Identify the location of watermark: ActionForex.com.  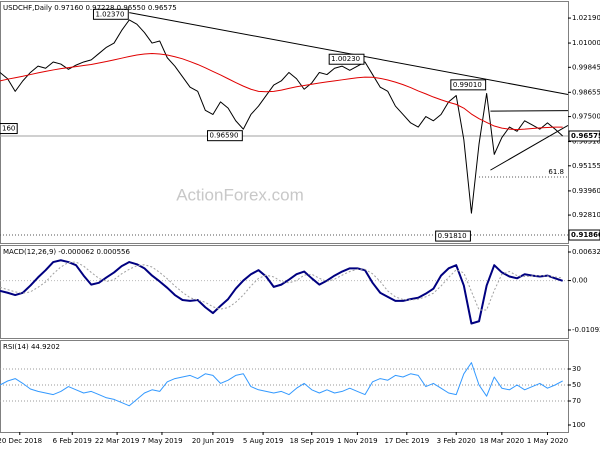
(240, 194).